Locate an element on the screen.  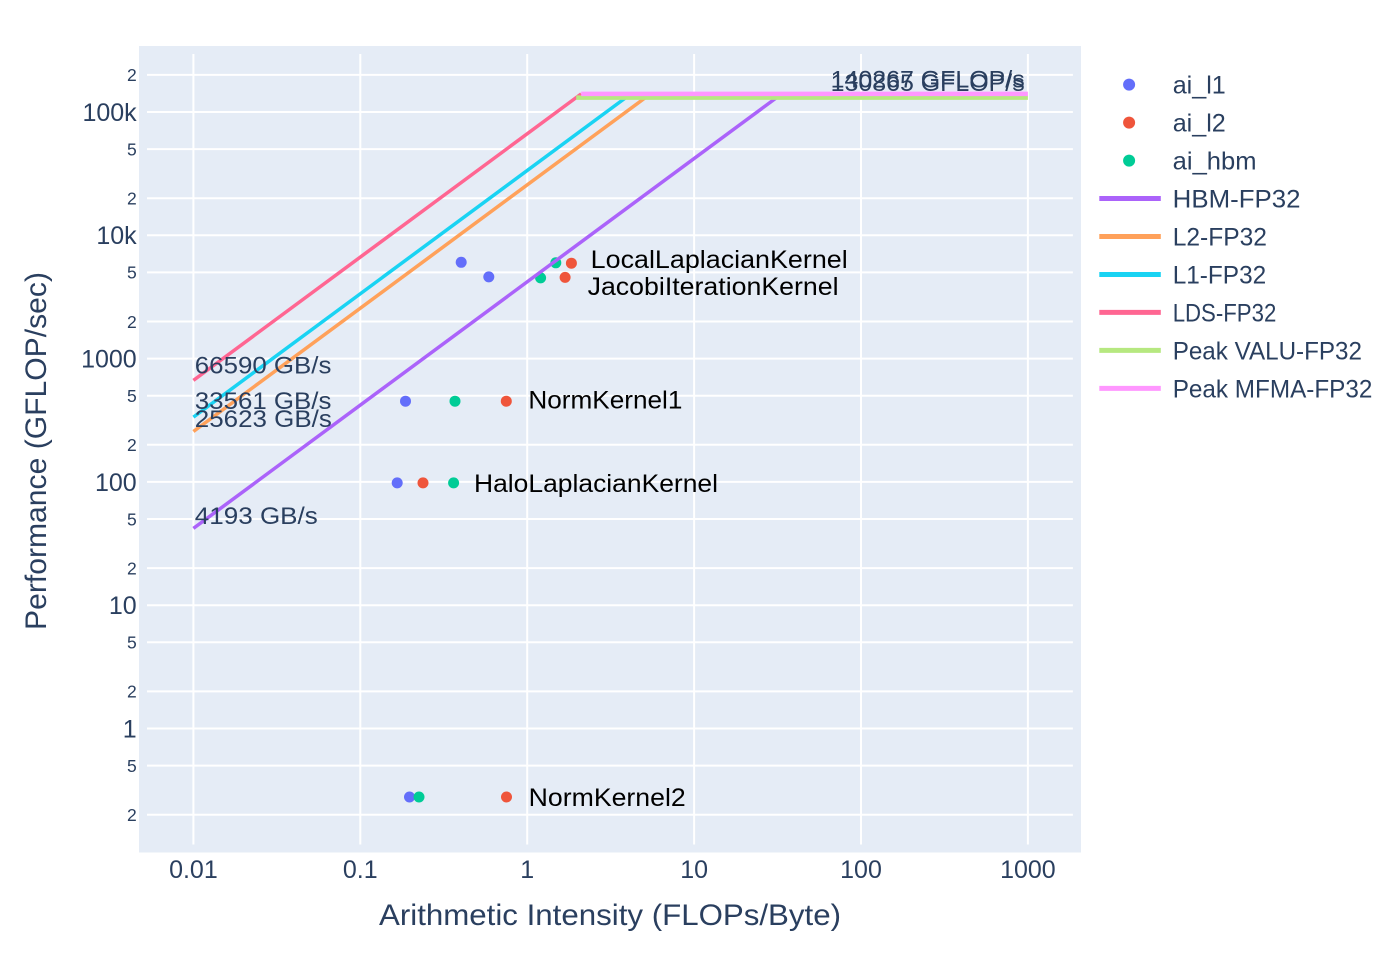
svg-text: 100k is located at coordinates (109, 113).